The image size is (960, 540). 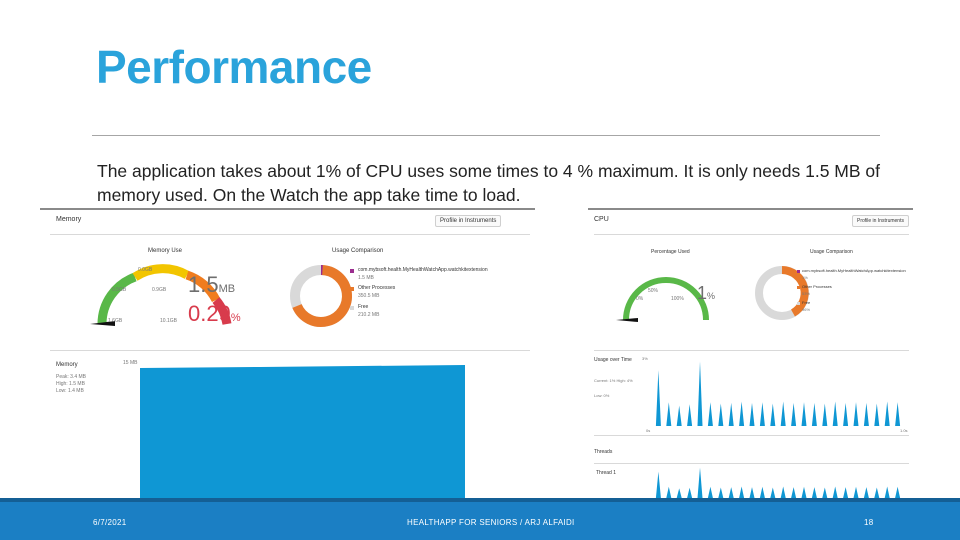 What do you see at coordinates (234, 67) in the screenshot?
I see `slide-title: Performance` at bounding box center [234, 67].